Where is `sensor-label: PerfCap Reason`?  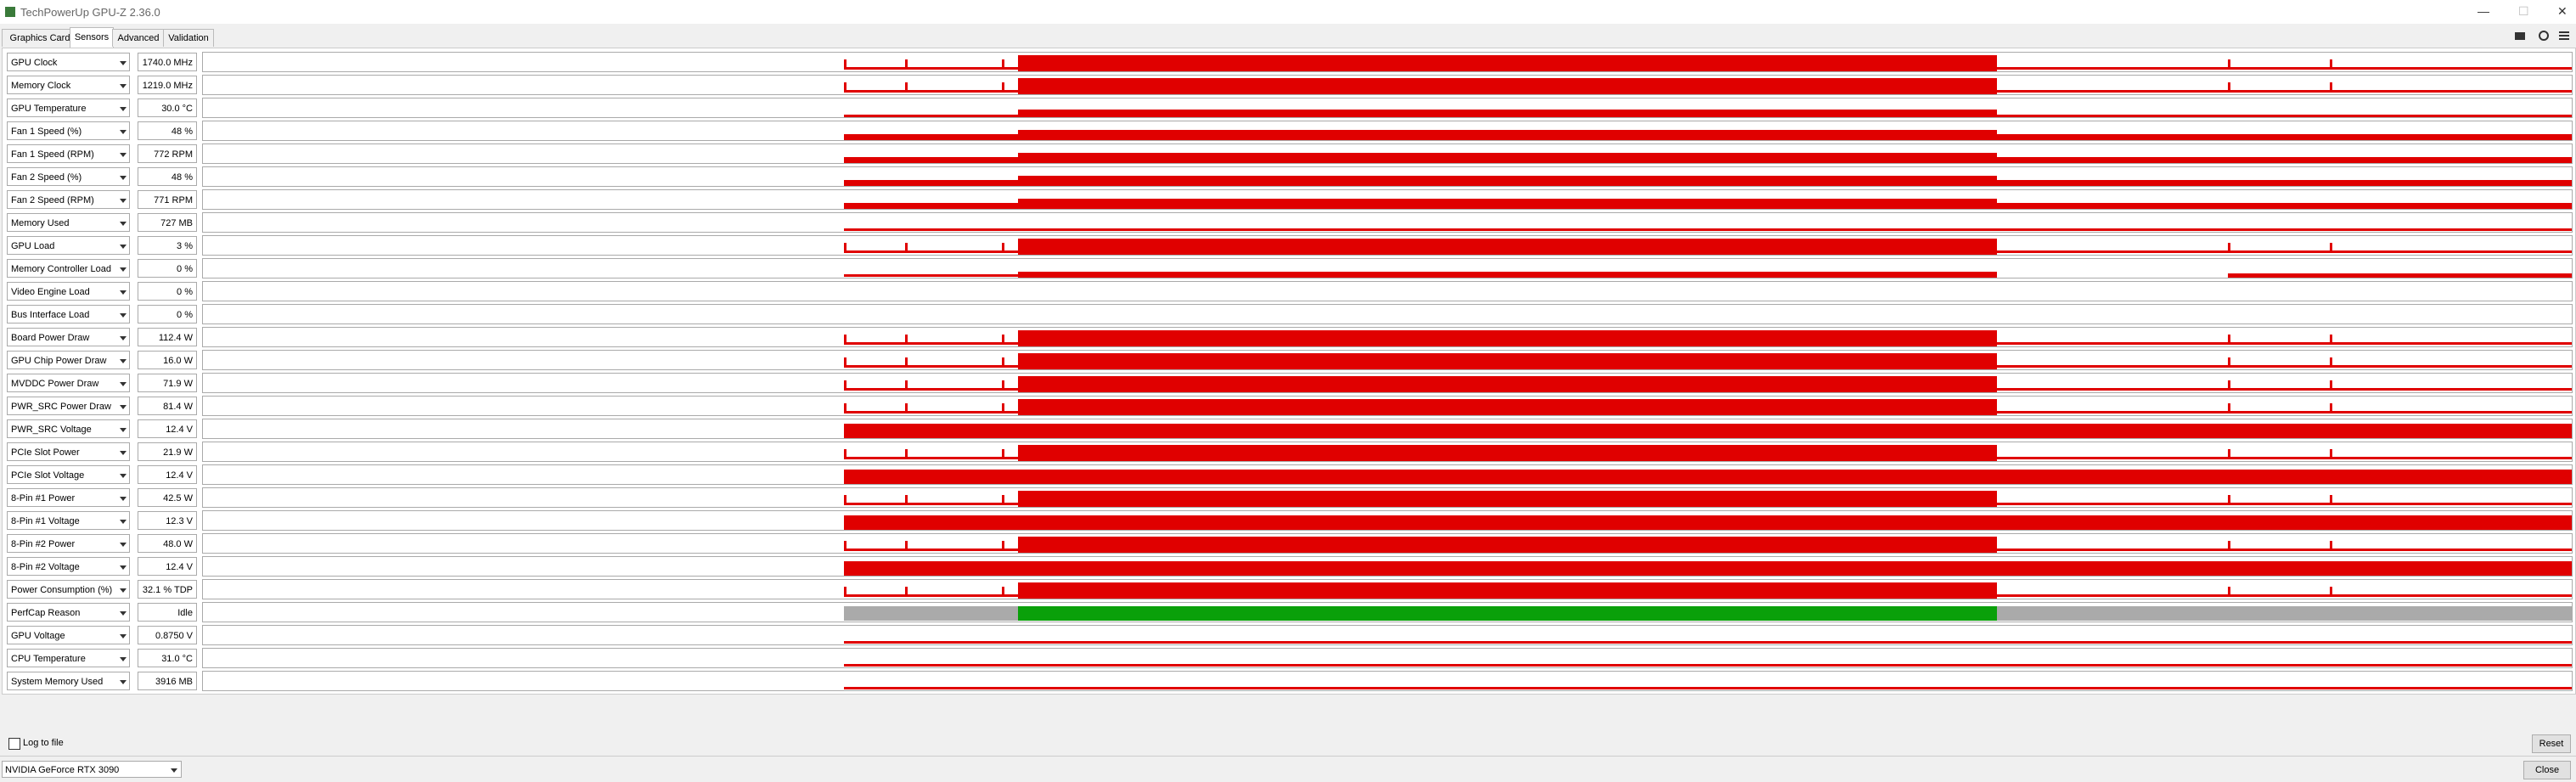 sensor-label: PerfCap Reason is located at coordinates (68, 612).